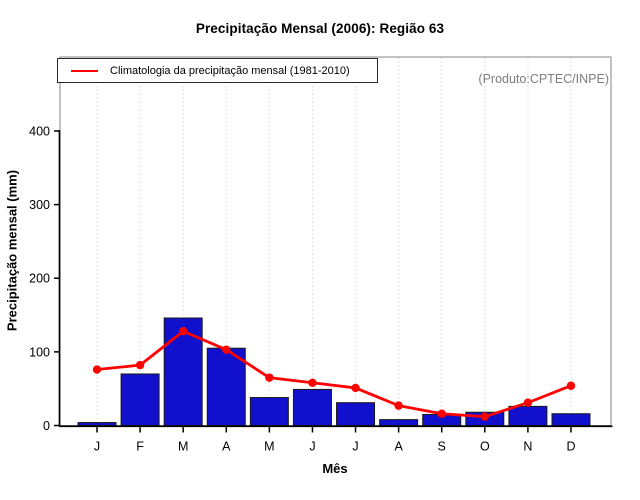  Describe the element at coordinates (12, 250) in the screenshot. I see `y-axis-title: Precipitação mensal (mm)` at that location.